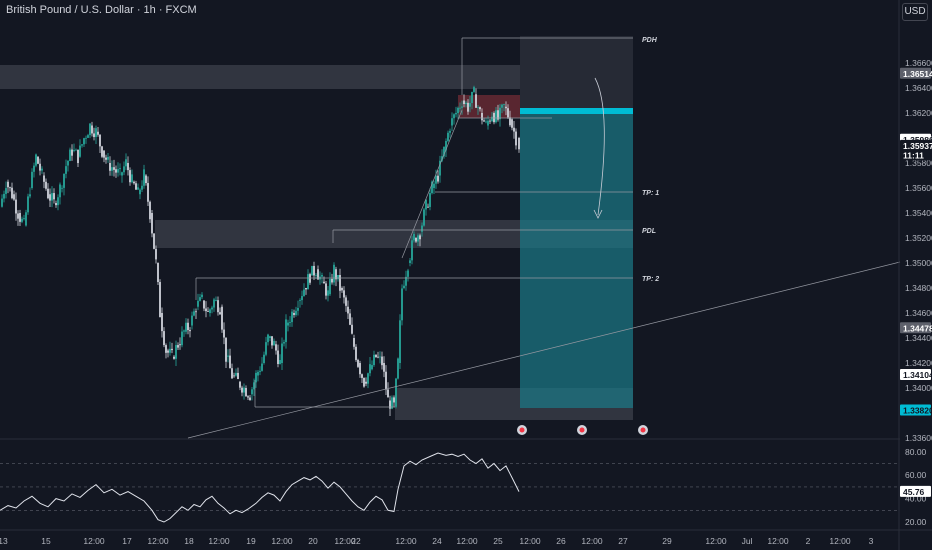 This screenshot has width=932, height=550. Describe the element at coordinates (808, 541) in the screenshot. I see `time-tick: 2` at that location.